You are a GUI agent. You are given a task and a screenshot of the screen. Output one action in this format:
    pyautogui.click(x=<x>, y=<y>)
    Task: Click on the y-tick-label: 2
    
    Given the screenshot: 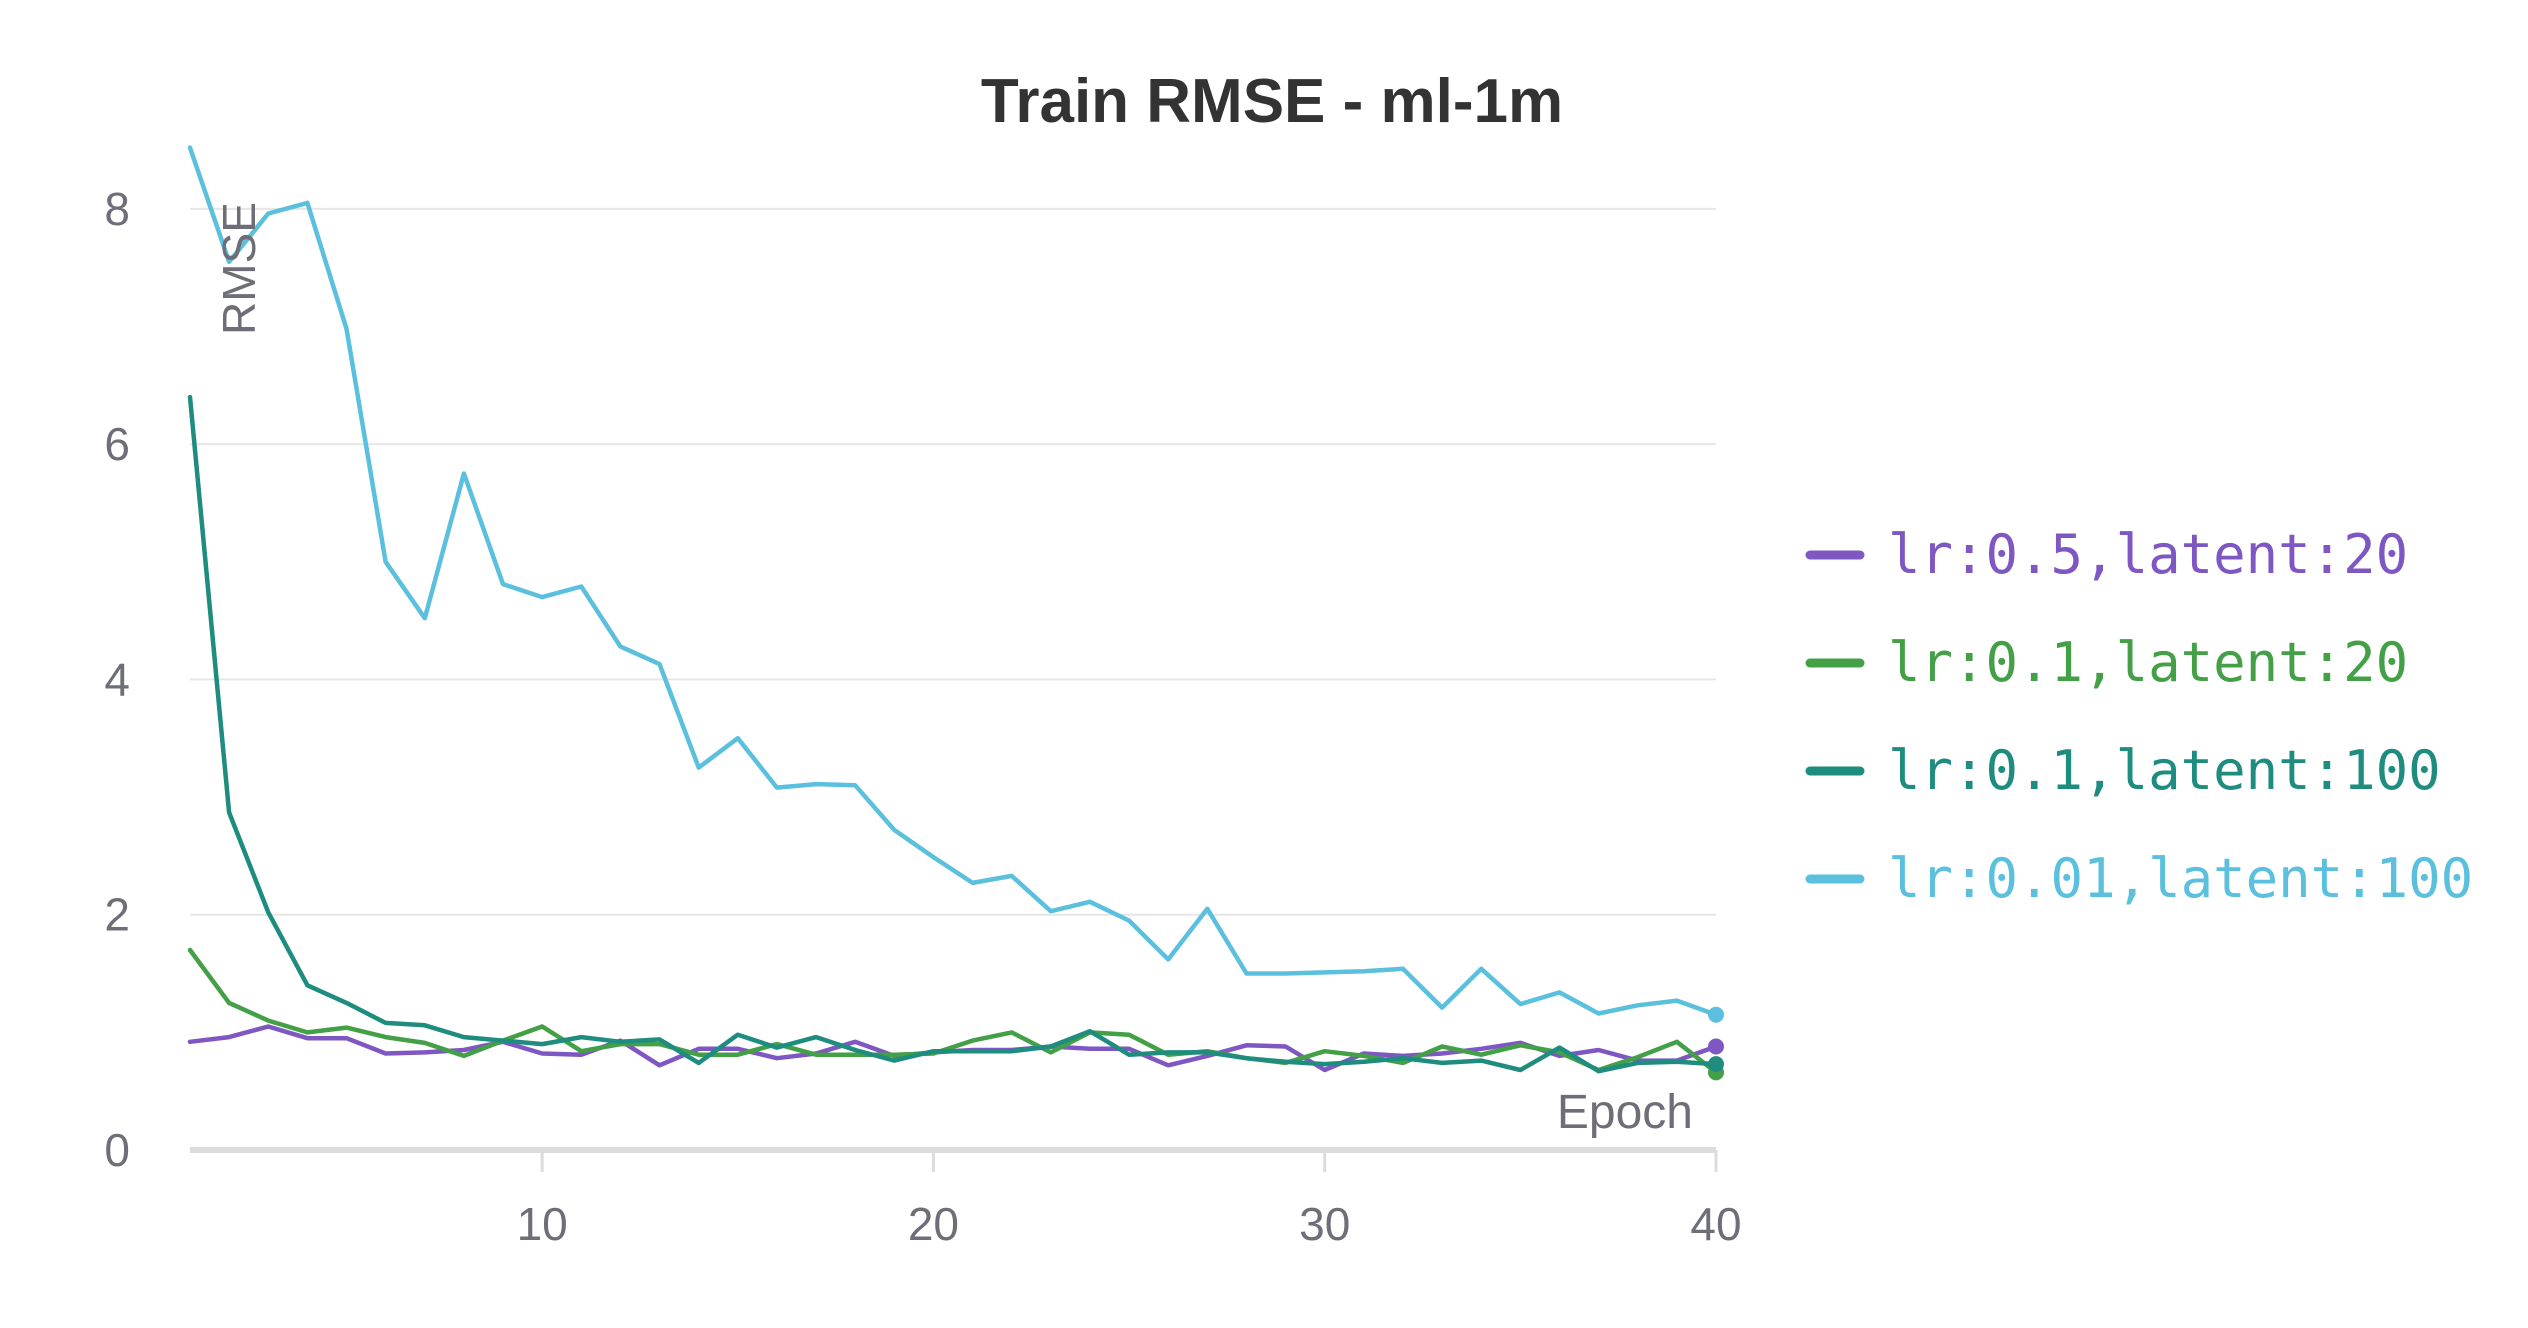 What is the action you would take?
    pyautogui.click(x=117, y=915)
    